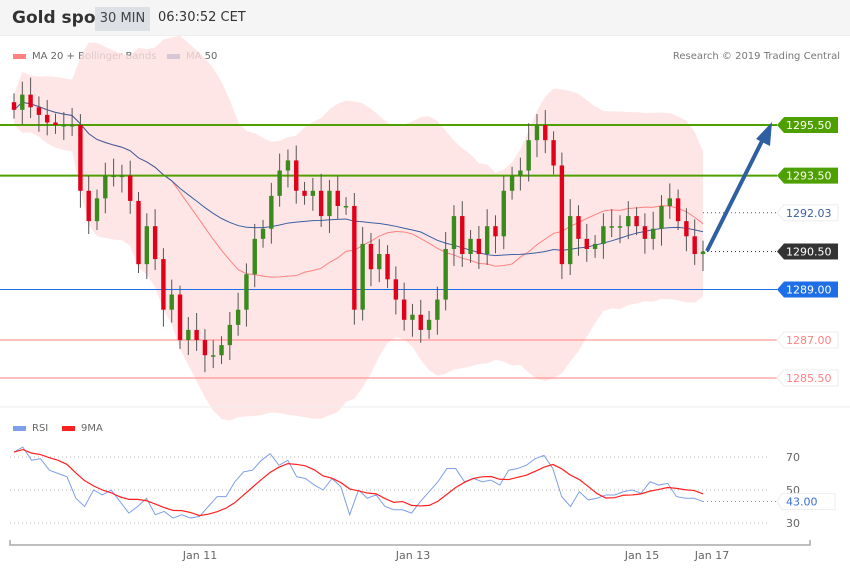 The height and width of the screenshot is (576, 850). Describe the element at coordinates (58, 18) in the screenshot. I see `instrument-title: Gold spot` at that location.